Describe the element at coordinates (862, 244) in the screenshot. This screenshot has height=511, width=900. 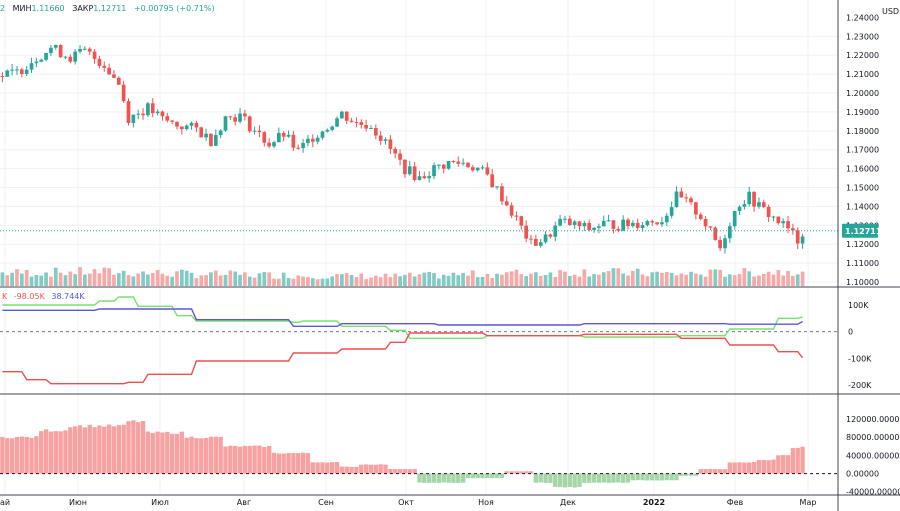
I see `price-tick-label: 1.12000` at that location.